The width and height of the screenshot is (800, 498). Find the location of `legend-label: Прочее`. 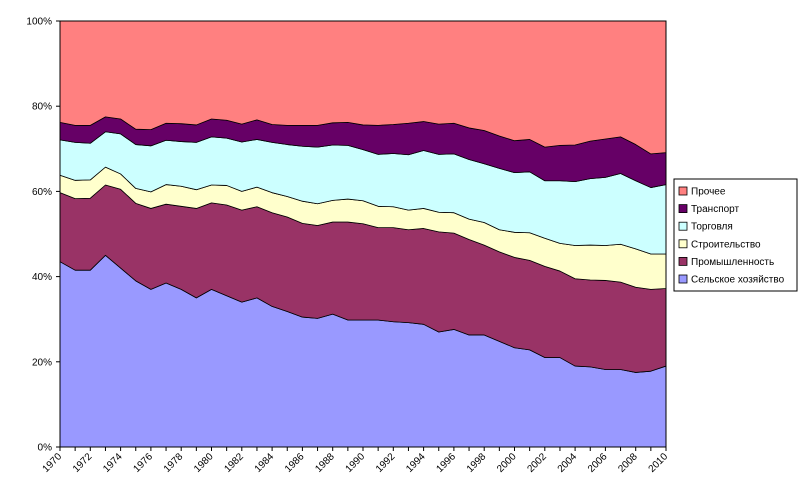

legend-label: Прочее is located at coordinates (708, 192).